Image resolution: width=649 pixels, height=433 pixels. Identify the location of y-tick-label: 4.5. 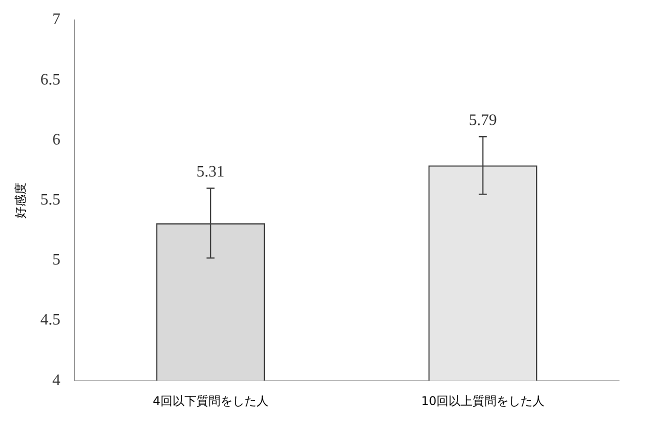
(50, 320).